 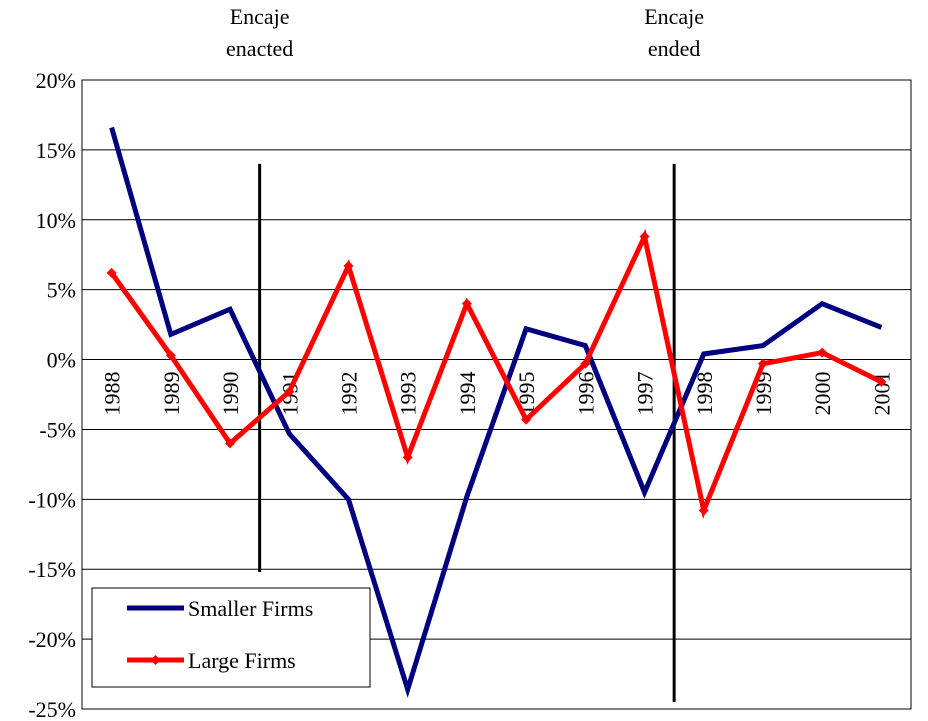 What do you see at coordinates (52, 569) in the screenshot?
I see `y-tick-label: -15%` at bounding box center [52, 569].